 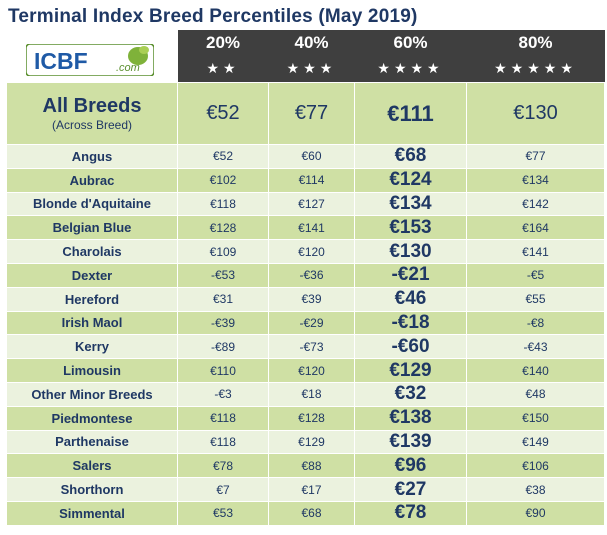 I want to click on logo-text: ICBF, so click(x=61, y=61).